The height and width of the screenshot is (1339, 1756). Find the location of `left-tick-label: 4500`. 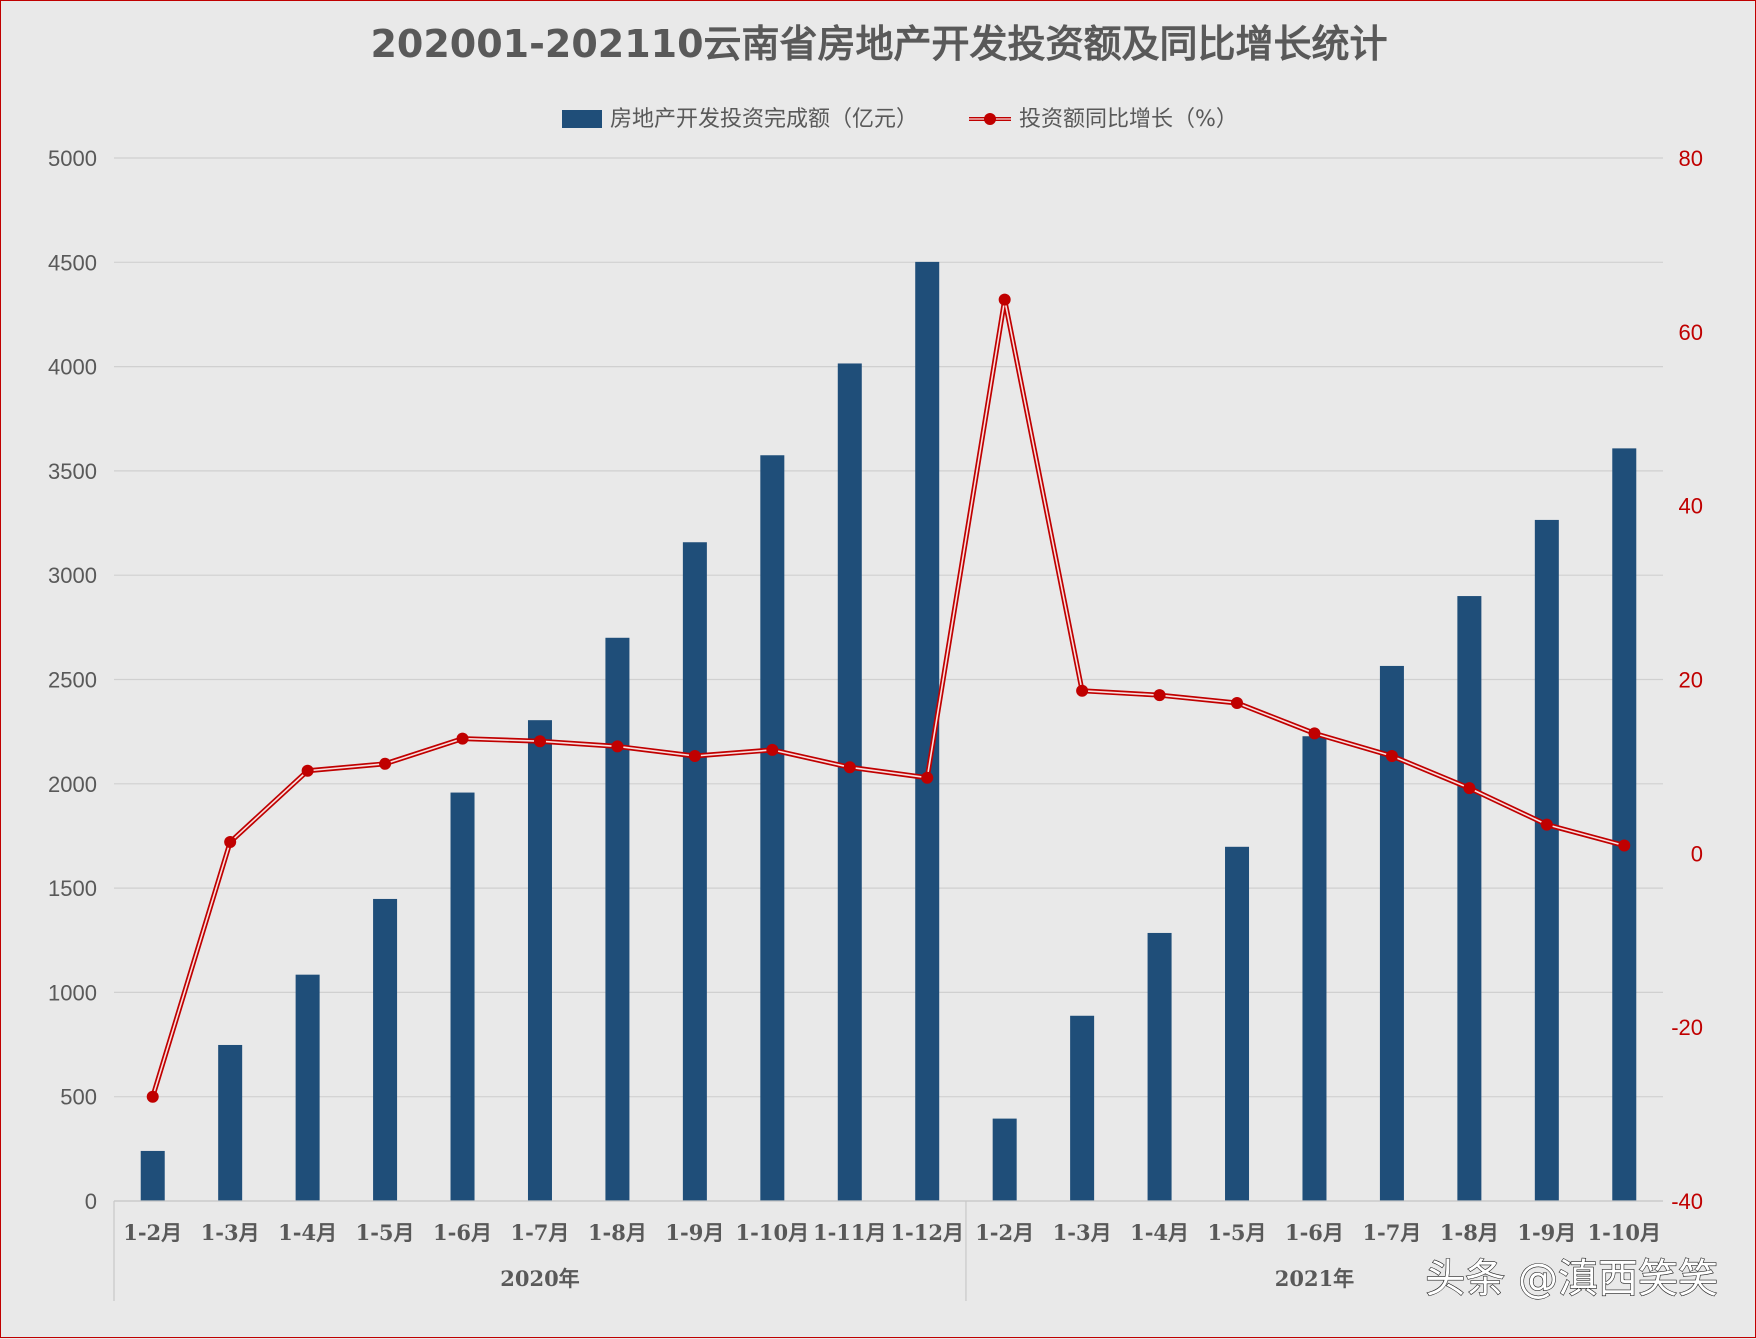

left-tick-label: 4500 is located at coordinates (72, 262).